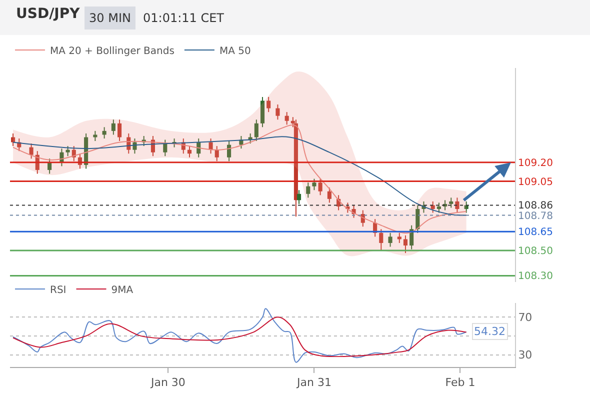  I want to click on legend-label: 9MA, so click(122, 290).